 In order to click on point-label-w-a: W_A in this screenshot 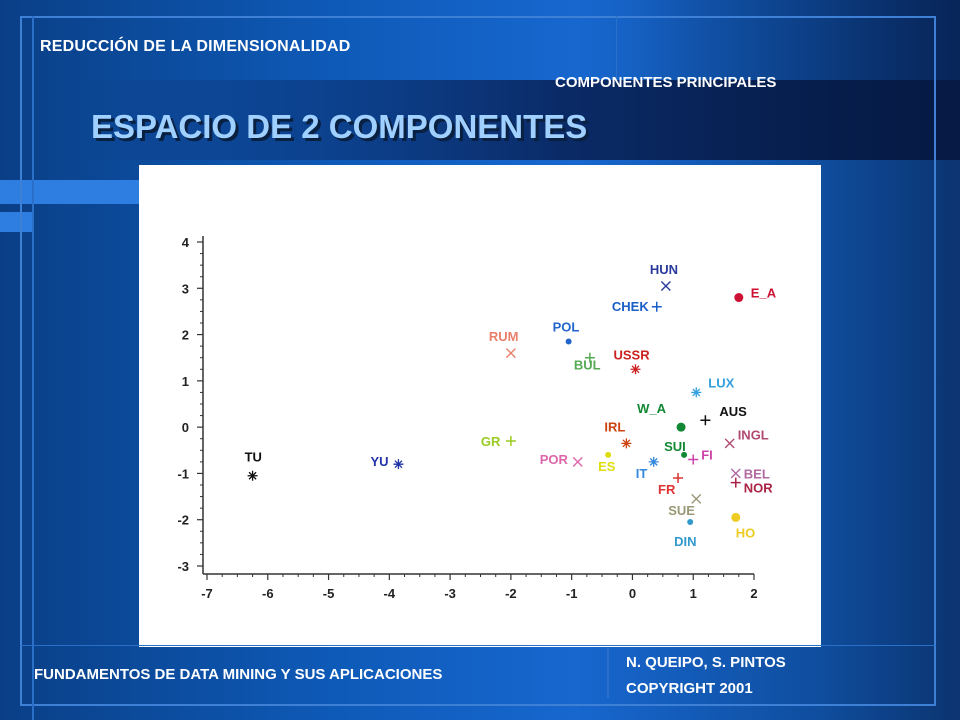, I will do `click(652, 408)`.